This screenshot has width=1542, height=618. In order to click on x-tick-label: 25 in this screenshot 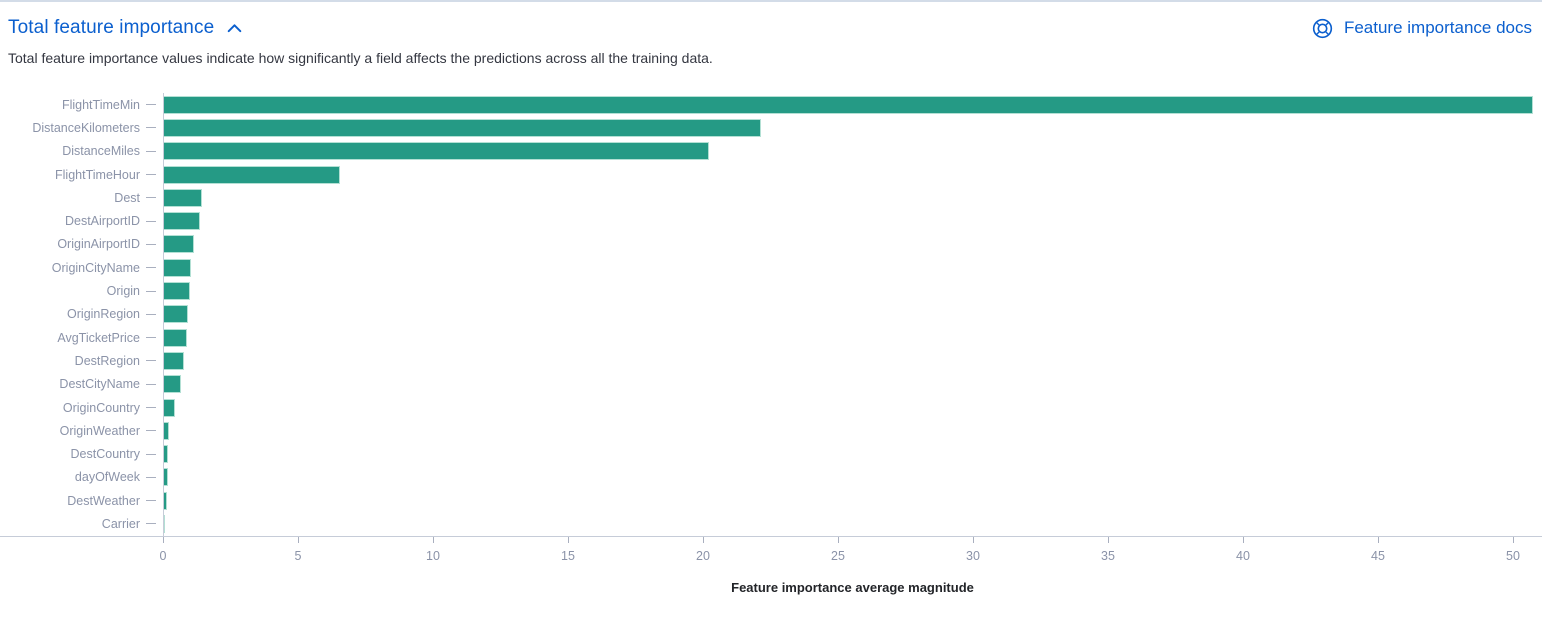, I will do `click(838, 555)`.